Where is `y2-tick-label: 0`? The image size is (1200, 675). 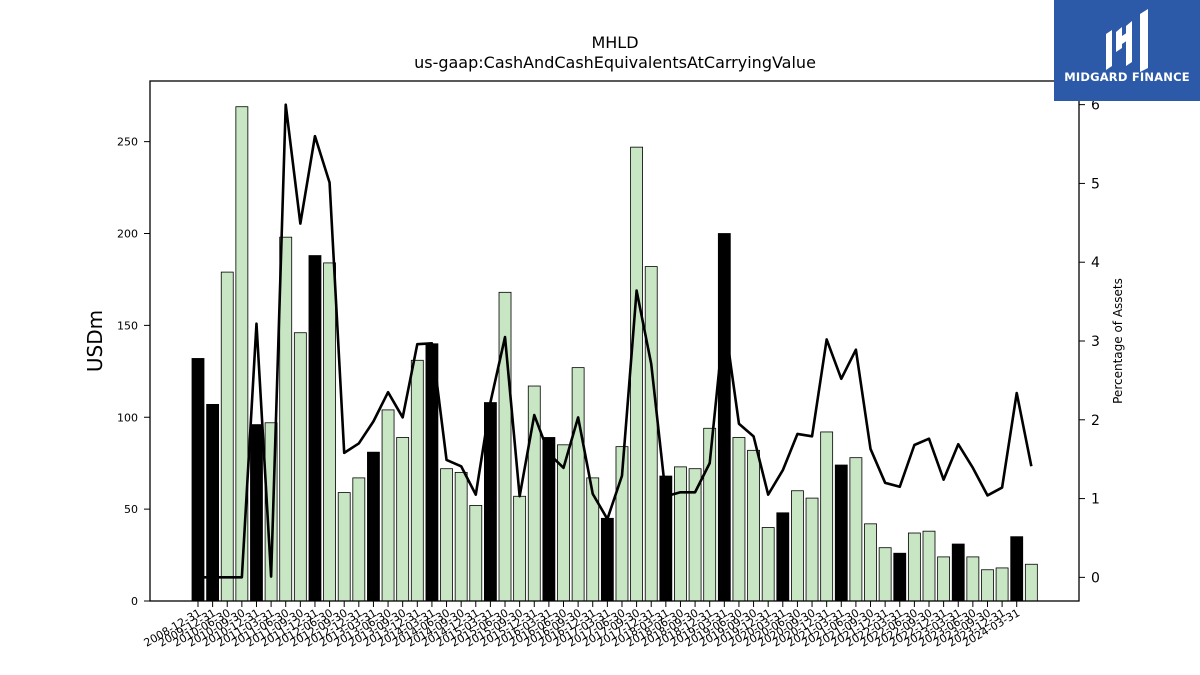
y2-tick-label: 0 is located at coordinates (1095, 578).